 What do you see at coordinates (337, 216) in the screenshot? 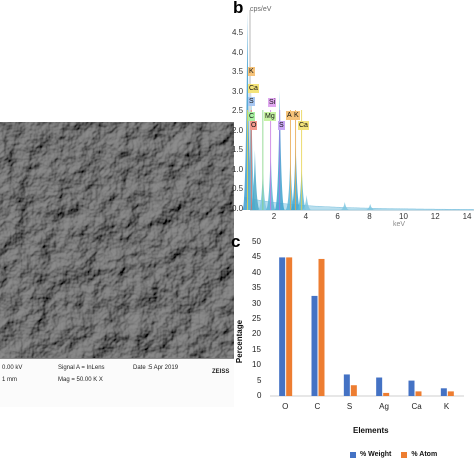
I see `eds-x-tick: 6` at bounding box center [337, 216].